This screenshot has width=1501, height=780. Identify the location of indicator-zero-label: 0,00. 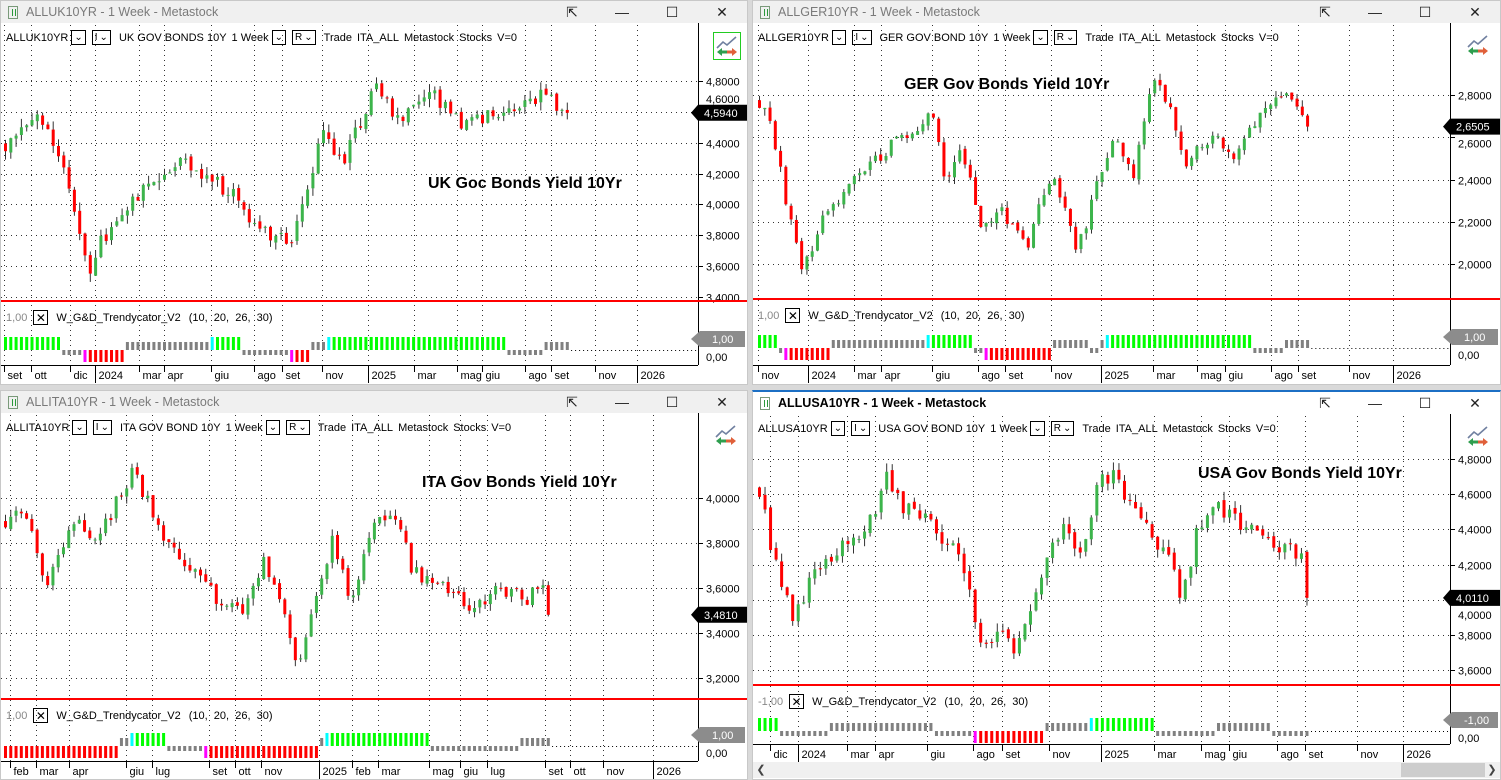
(716, 358).